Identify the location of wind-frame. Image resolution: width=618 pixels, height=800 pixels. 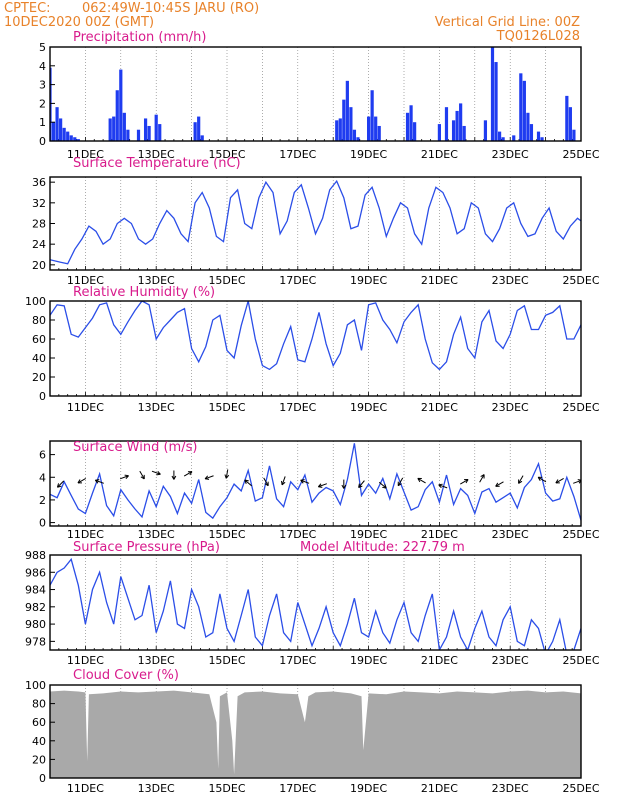
(315, 483).